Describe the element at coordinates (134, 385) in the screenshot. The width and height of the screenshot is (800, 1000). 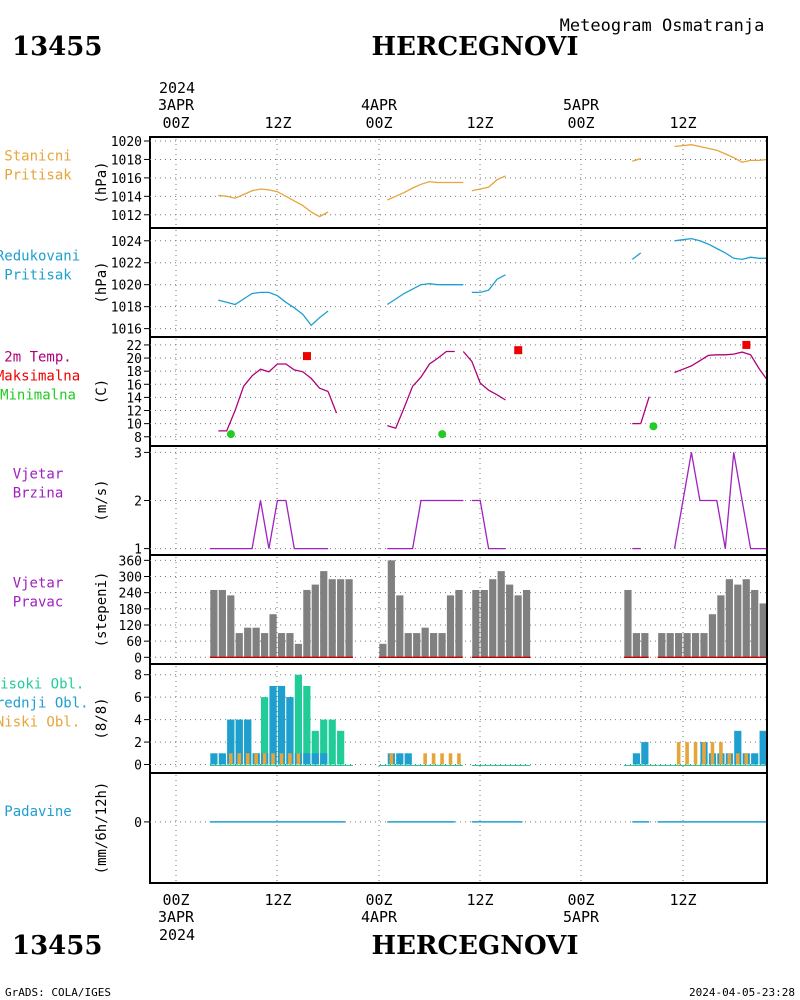
I see `y-tick-label: 16` at that location.